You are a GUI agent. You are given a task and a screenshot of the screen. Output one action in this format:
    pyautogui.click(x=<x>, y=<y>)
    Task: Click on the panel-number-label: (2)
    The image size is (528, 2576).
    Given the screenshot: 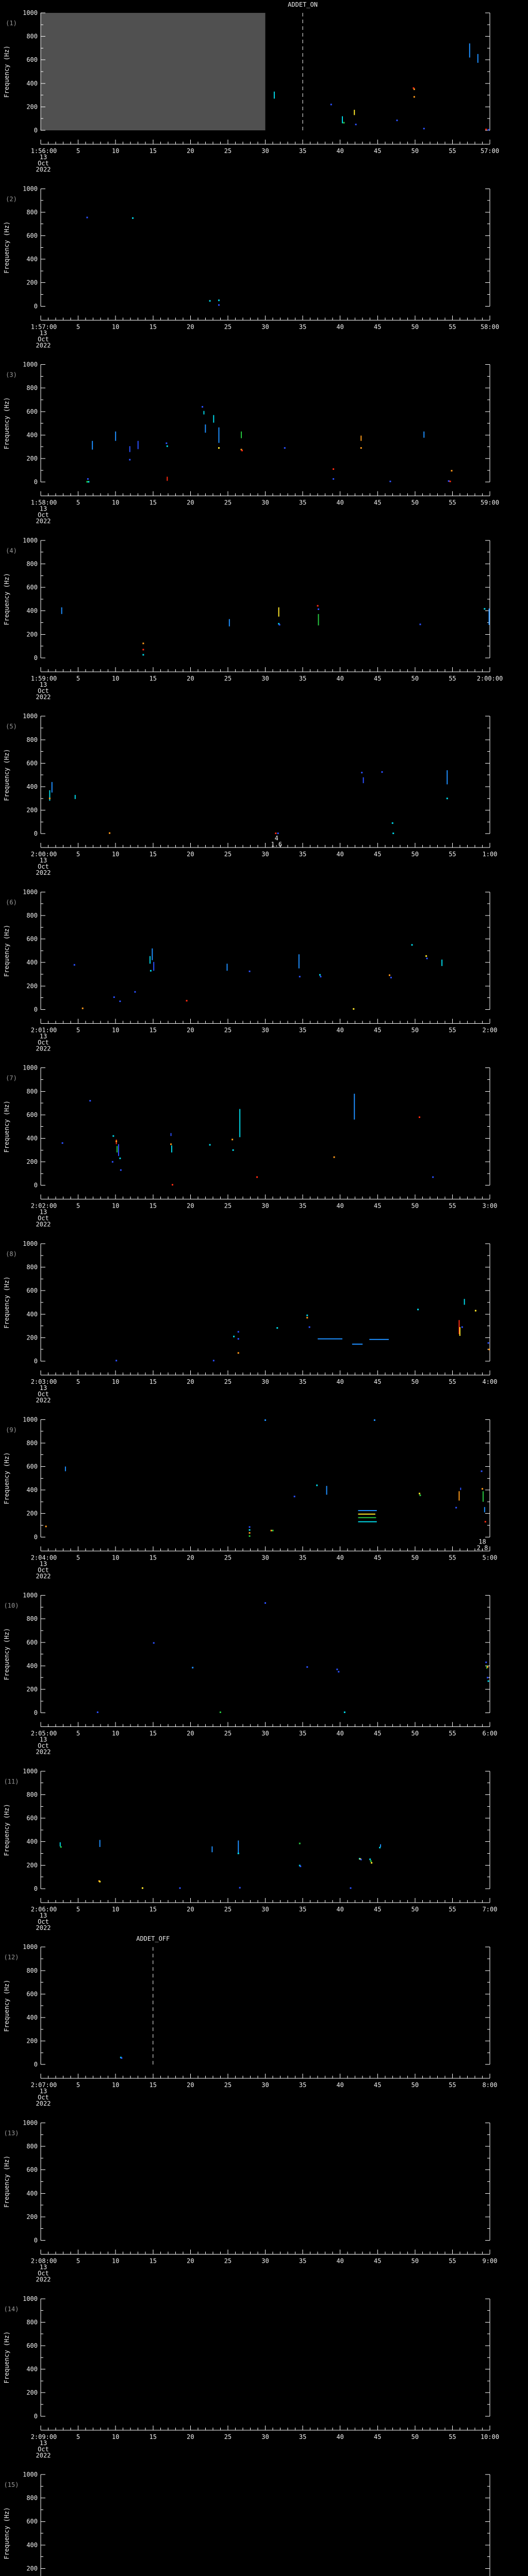 What is the action you would take?
    pyautogui.click(x=11, y=199)
    